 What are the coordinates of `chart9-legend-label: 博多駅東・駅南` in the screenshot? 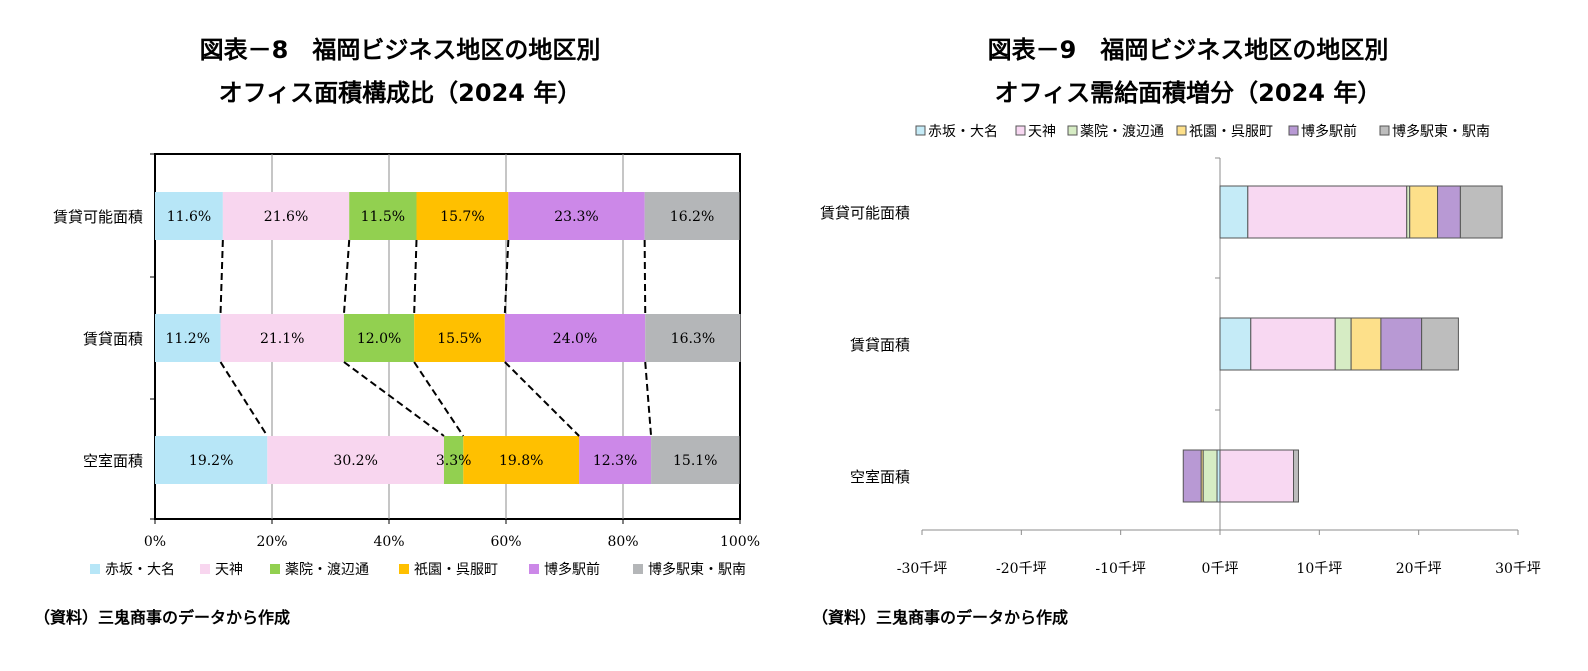 It's located at (1441, 131).